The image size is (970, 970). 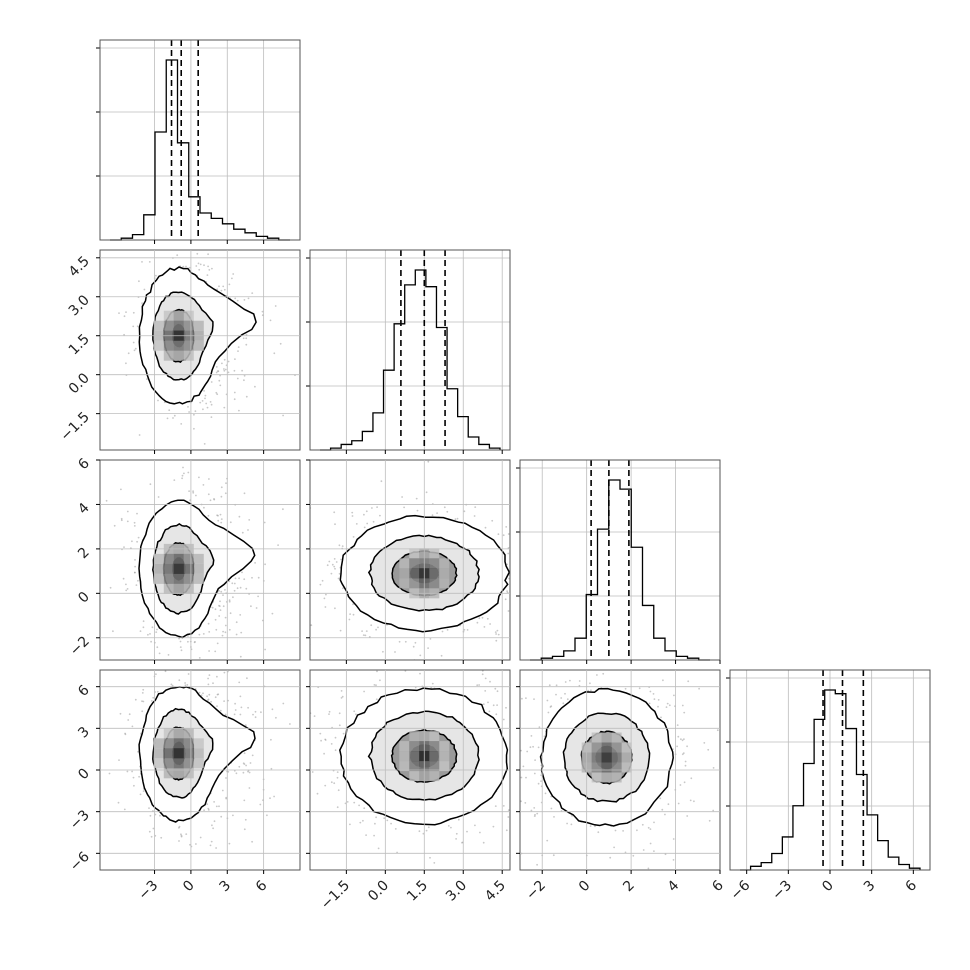 I want to click on x-tick-label: 6, so click(x=912, y=886).